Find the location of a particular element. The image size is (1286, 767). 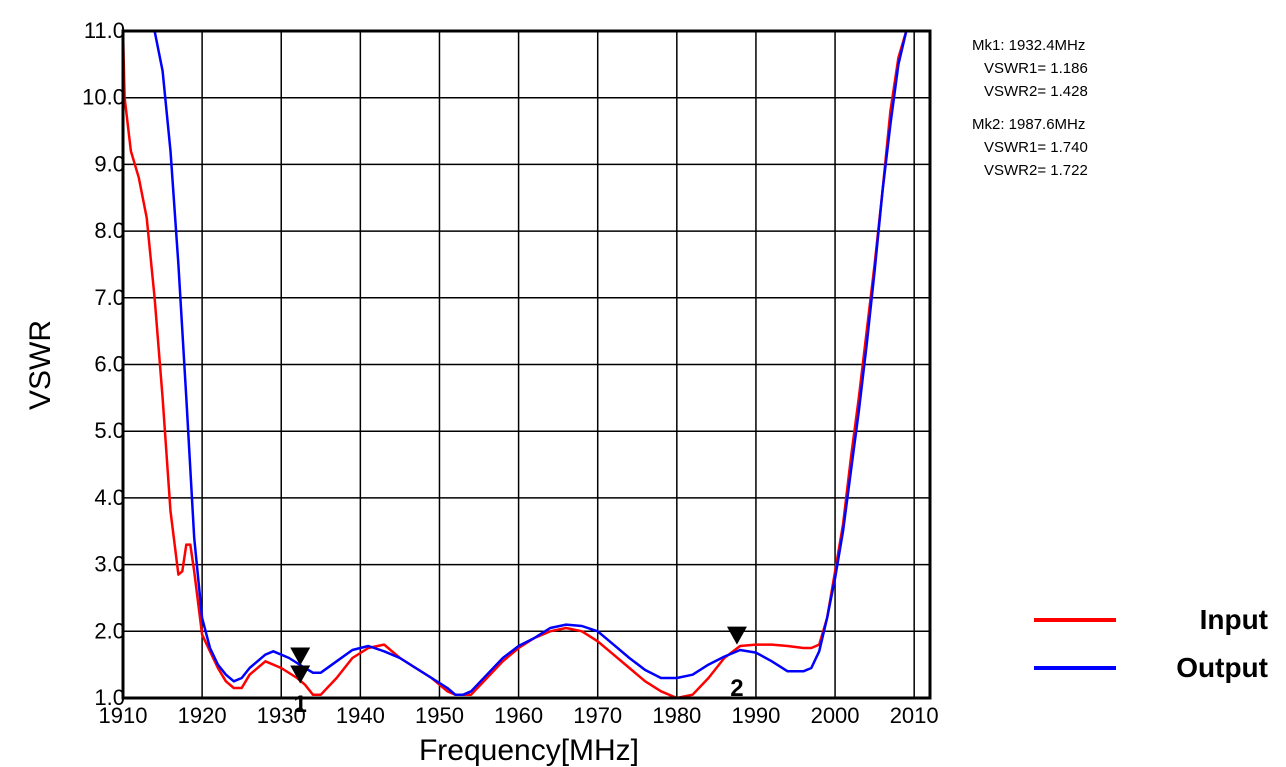

y-tick-label: 3.0 is located at coordinates (109, 564).